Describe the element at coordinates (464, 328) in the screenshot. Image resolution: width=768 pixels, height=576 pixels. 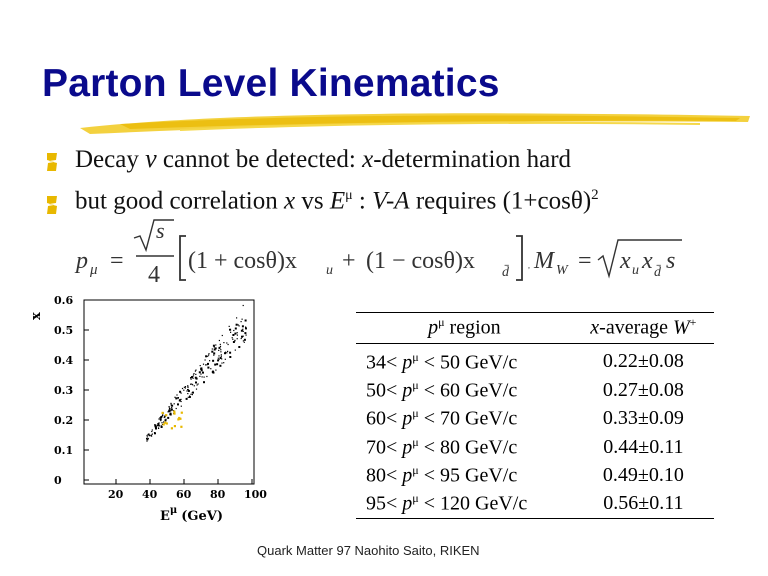
I see `col-header-region: pμ region` at that location.